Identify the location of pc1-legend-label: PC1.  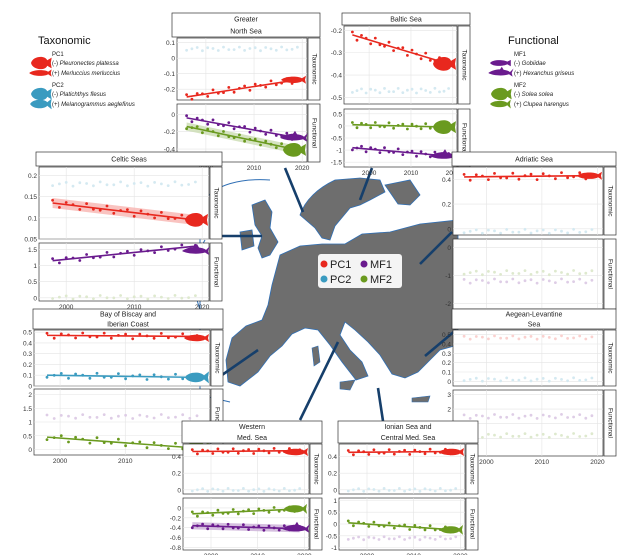
(58, 55).